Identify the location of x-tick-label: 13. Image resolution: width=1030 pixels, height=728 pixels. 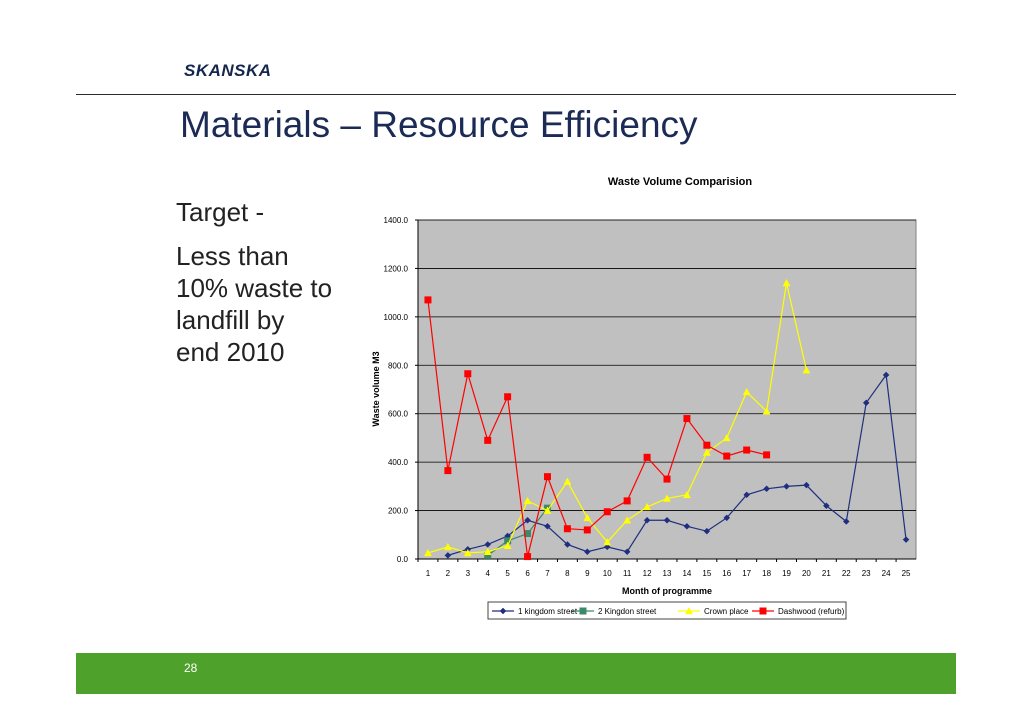
(667, 573).